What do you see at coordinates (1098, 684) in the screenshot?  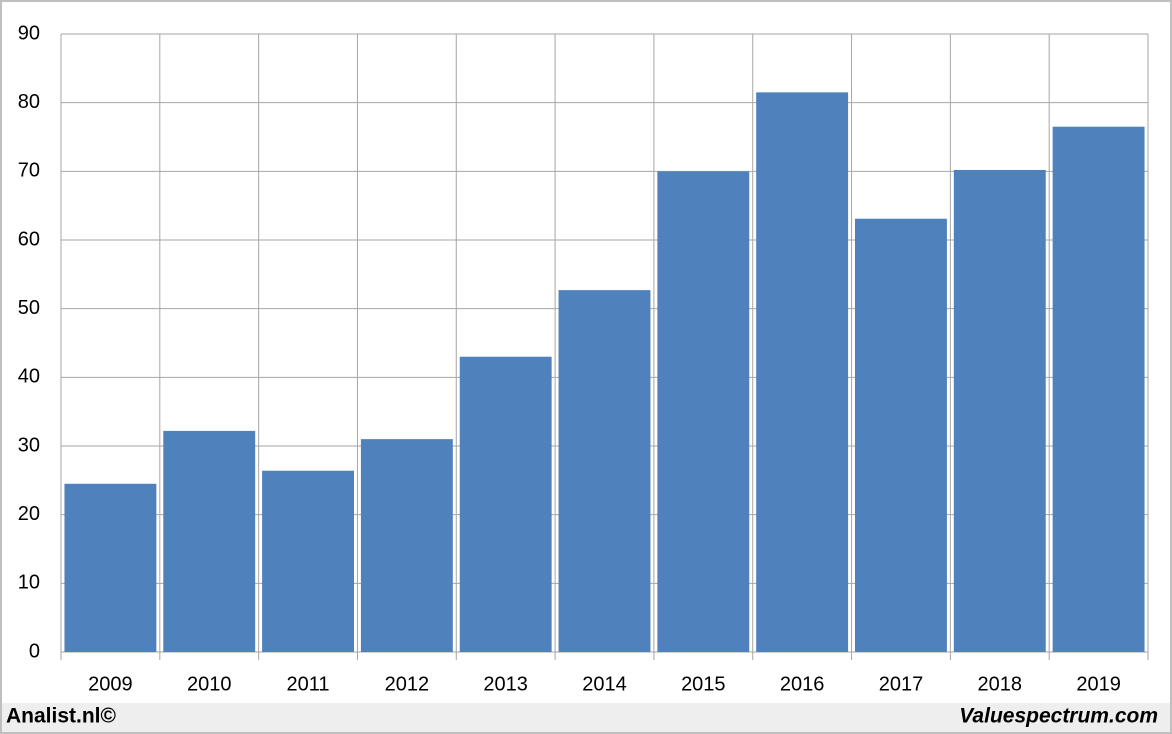 I see `x-tick-label: 2019` at bounding box center [1098, 684].